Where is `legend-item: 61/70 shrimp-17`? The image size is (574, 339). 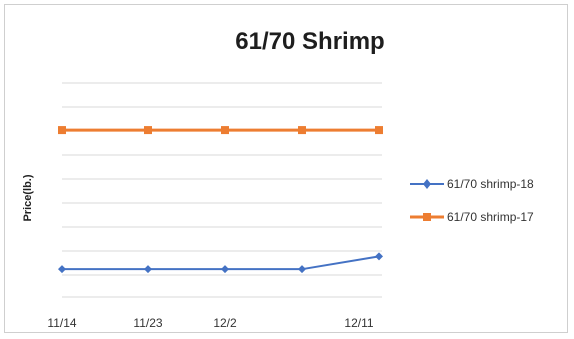 legend-item: 61/70 shrimp-17 is located at coordinates (490, 217).